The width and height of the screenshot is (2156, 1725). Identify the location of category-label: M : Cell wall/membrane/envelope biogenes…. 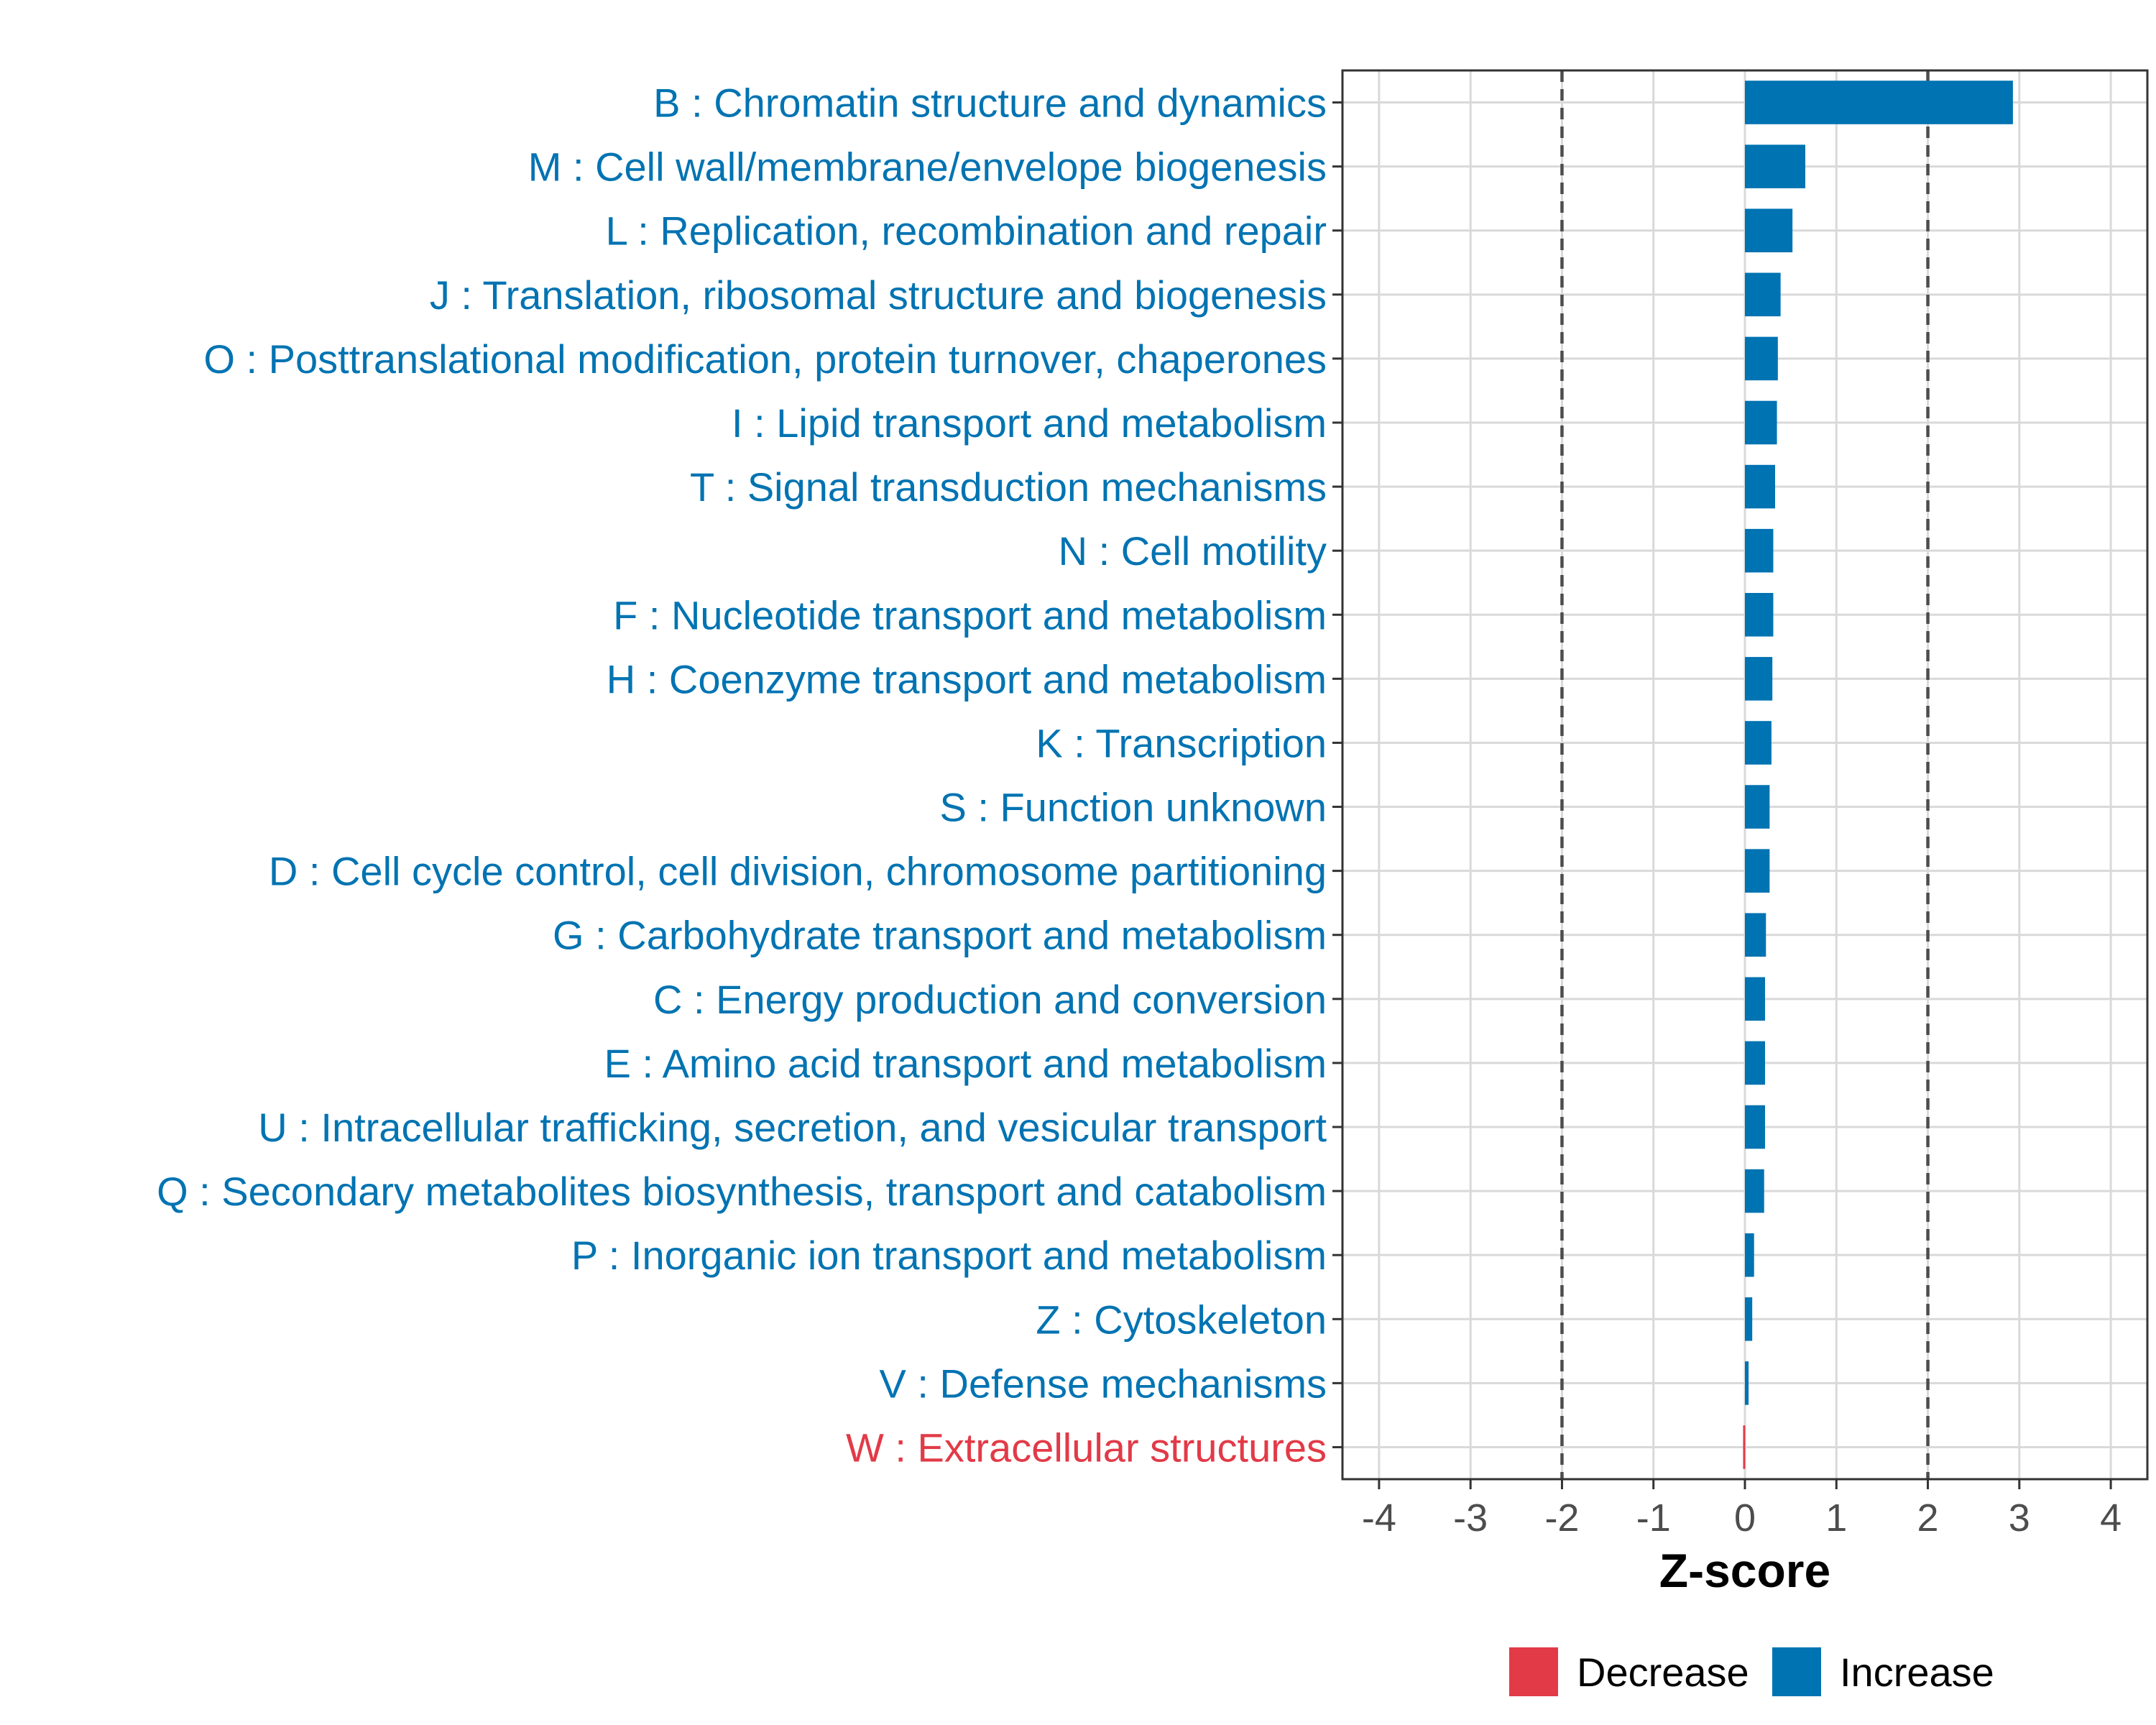
(927, 167).